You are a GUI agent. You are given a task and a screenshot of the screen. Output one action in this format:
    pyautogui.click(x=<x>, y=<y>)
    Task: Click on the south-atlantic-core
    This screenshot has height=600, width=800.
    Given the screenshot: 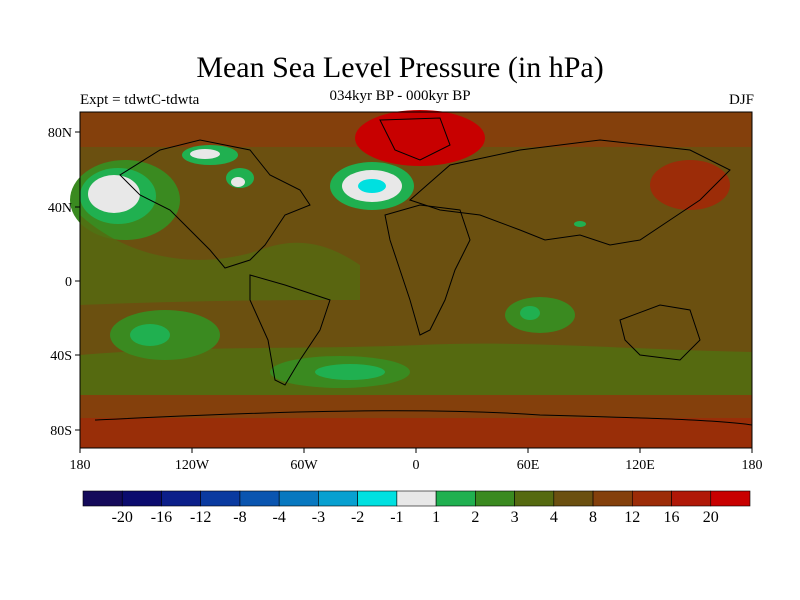 What is the action you would take?
    pyautogui.click(x=350, y=372)
    